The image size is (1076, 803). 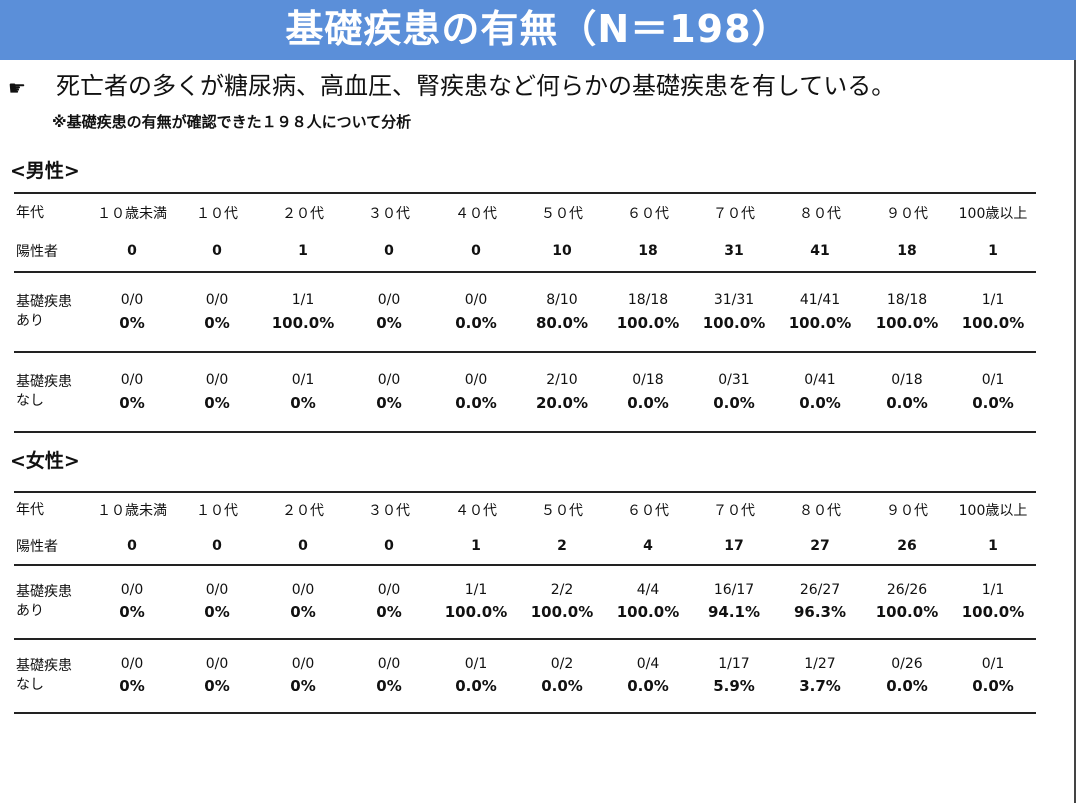 I want to click on male-heading: <男性>, so click(x=45, y=171).